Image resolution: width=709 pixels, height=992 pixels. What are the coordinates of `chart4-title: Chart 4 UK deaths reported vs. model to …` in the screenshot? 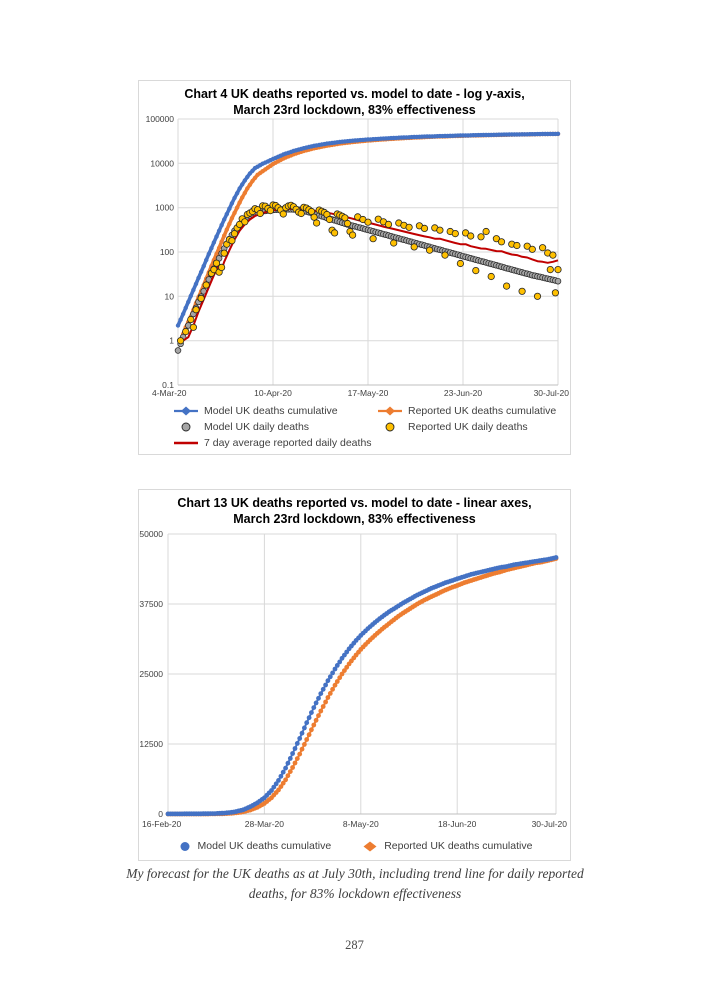 It's located at (354, 102).